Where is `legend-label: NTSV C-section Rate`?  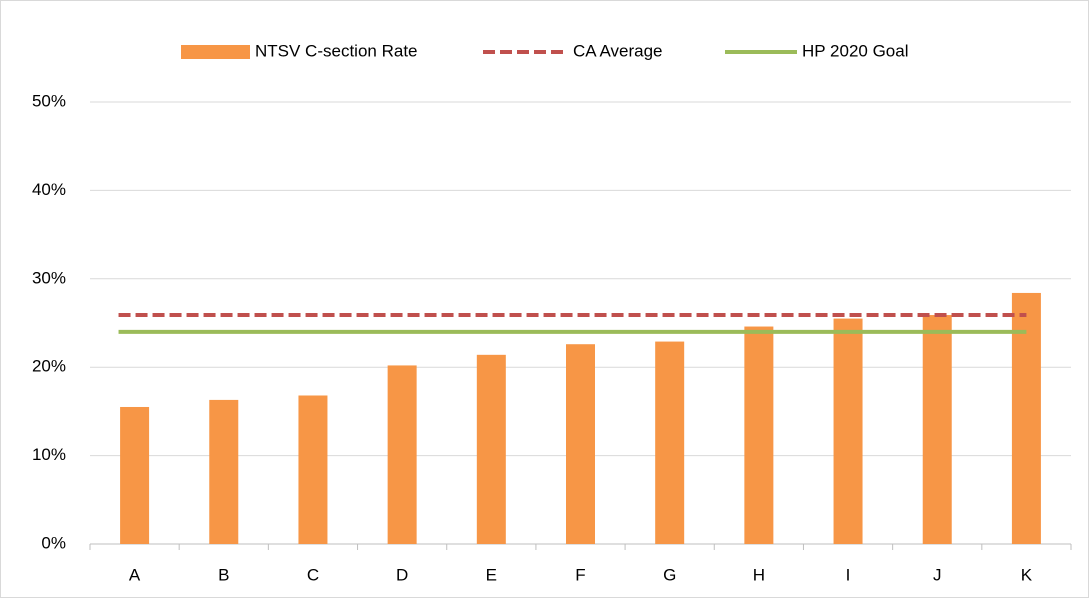 legend-label: NTSV C-section Rate is located at coordinates (336, 50).